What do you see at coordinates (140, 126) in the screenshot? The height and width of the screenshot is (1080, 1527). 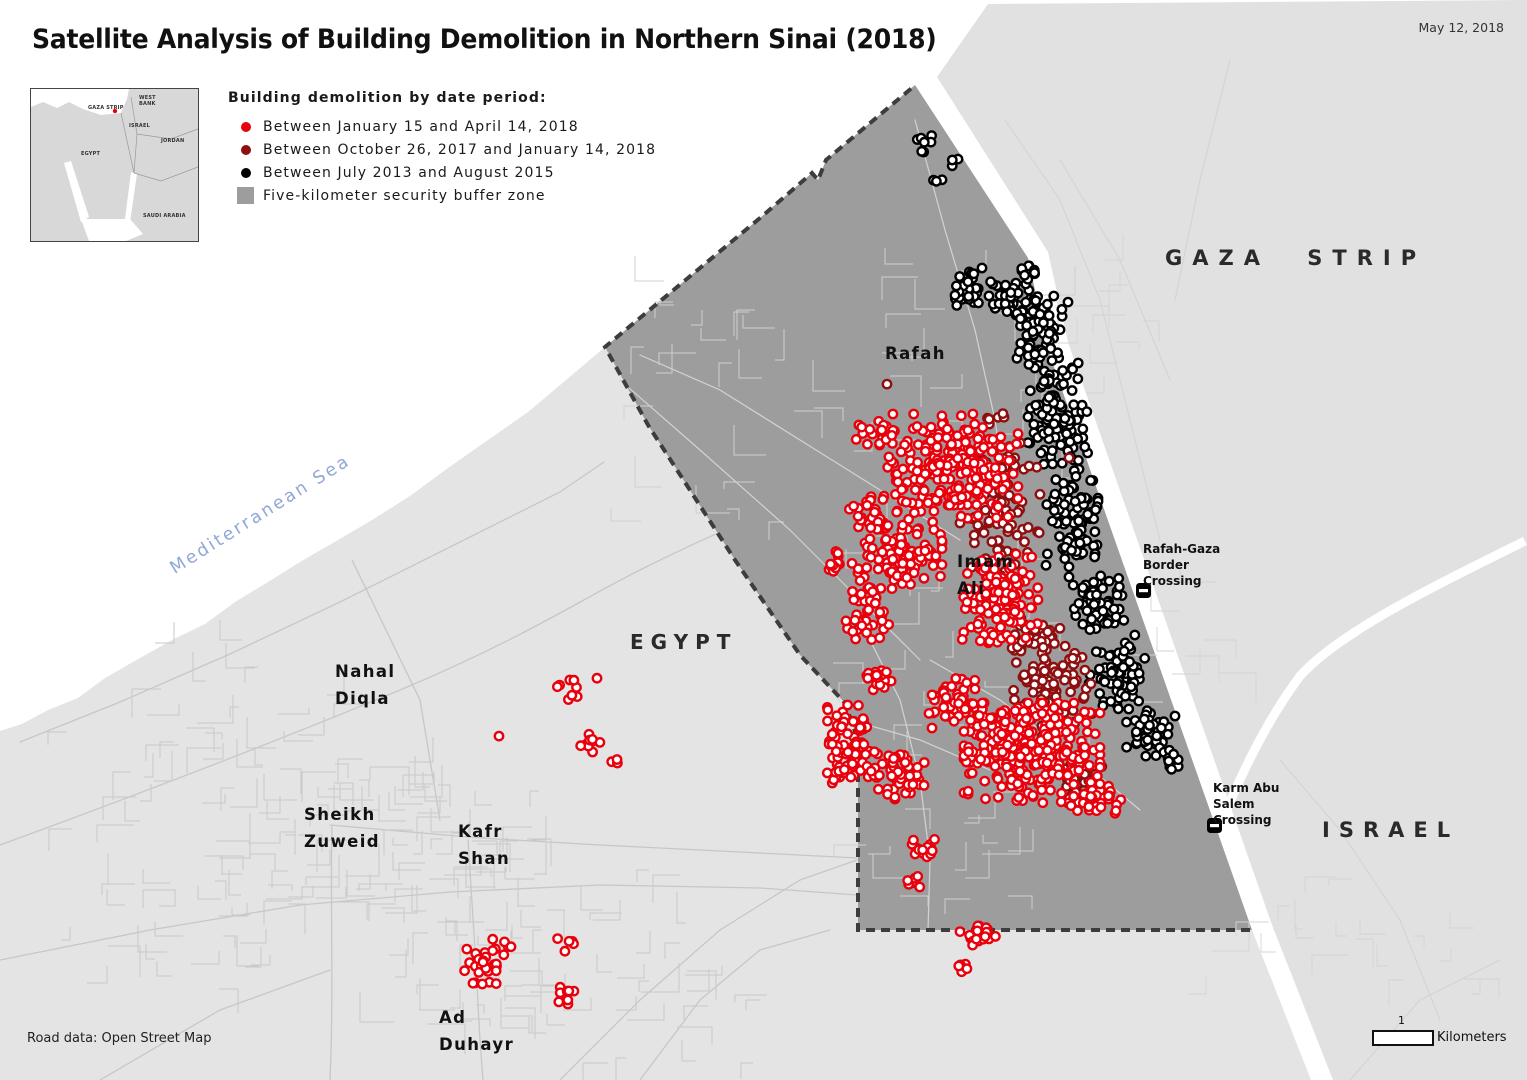 I see `inset-label-israel: ISRAEL` at bounding box center [140, 126].